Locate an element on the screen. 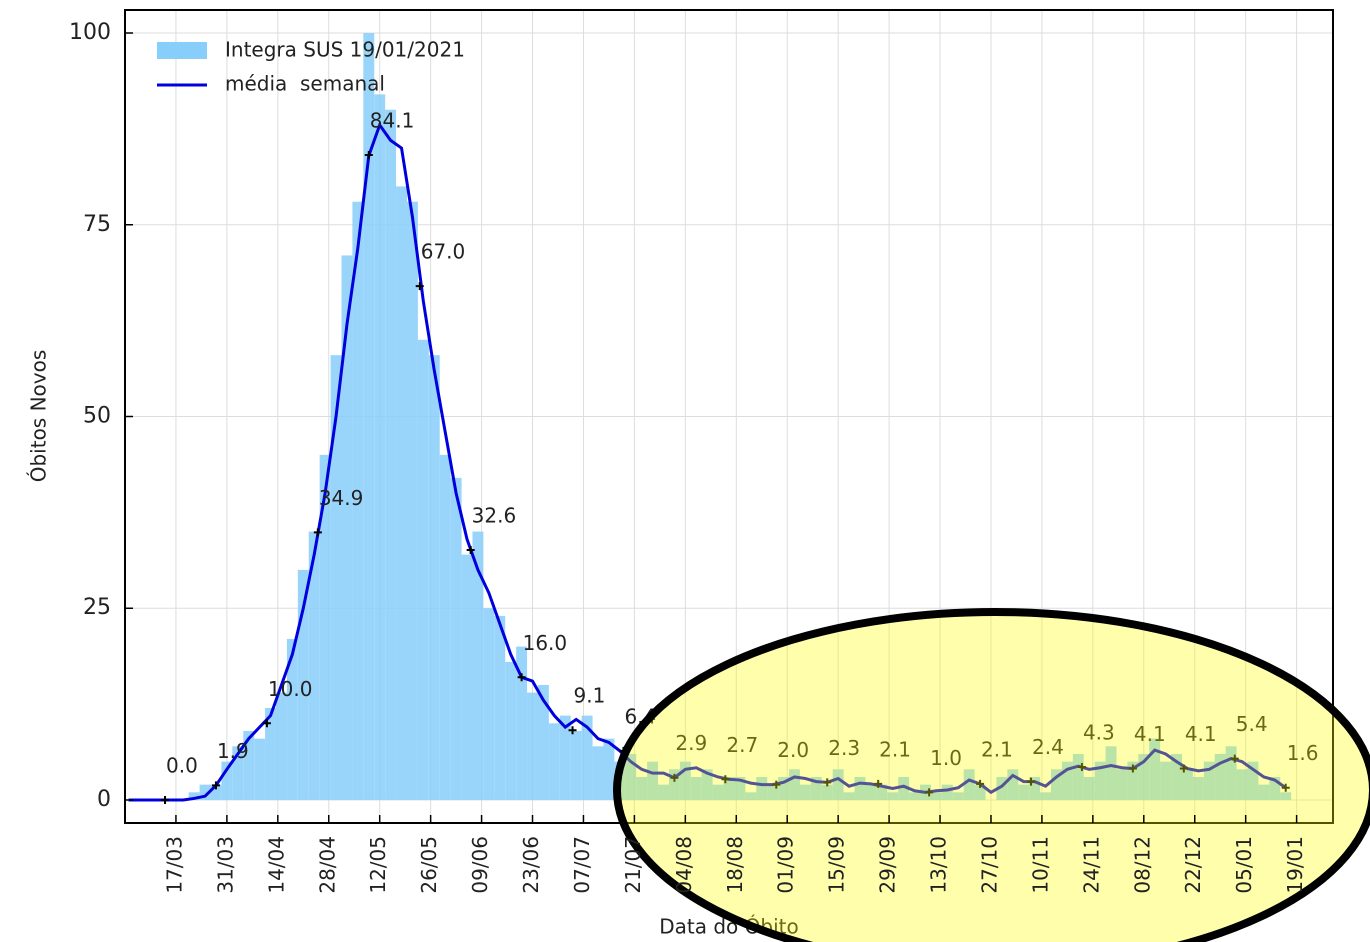 This screenshot has width=1370, height=942. data-label: 0.0 is located at coordinates (182, 765).